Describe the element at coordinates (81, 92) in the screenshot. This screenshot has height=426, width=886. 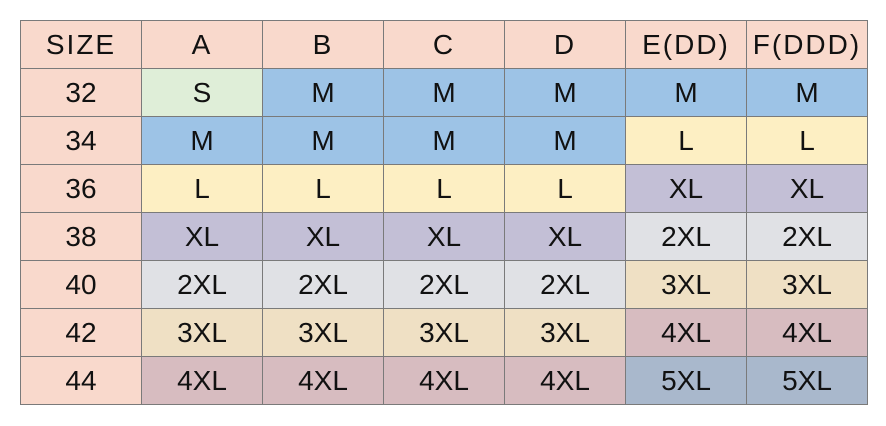
I see `band-size-cell: 32` at that location.